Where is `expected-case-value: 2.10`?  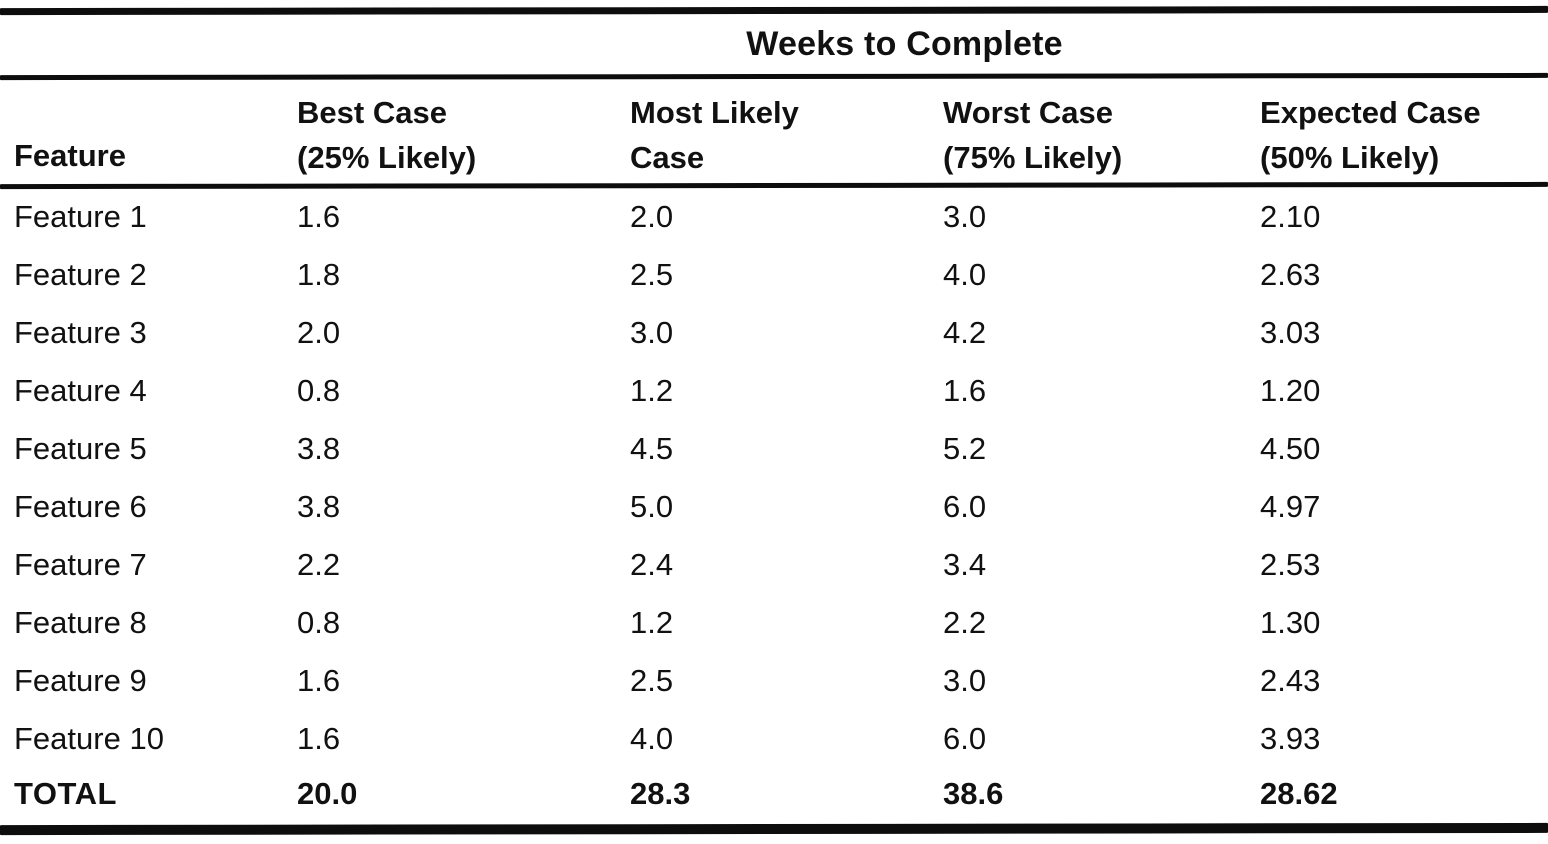 expected-case-value: 2.10 is located at coordinates (1290, 216).